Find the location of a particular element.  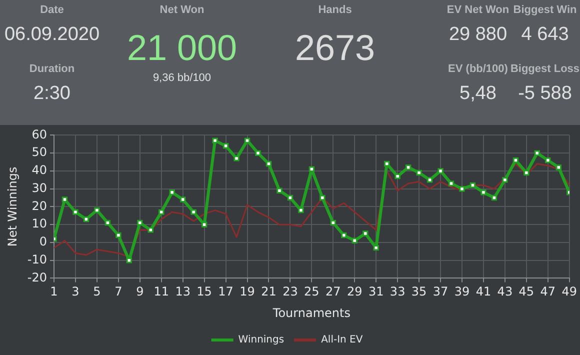

y-tick-label: 0 is located at coordinates (43, 241).